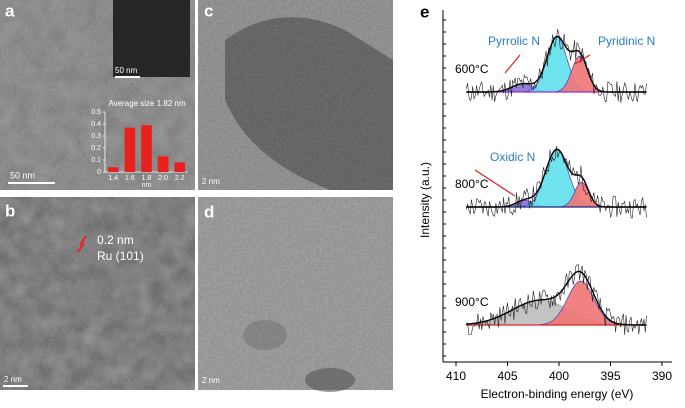 The width and height of the screenshot is (685, 408). What do you see at coordinates (120, 256) in the screenshot?
I see `lattice-plane: Ru (101)` at bounding box center [120, 256].